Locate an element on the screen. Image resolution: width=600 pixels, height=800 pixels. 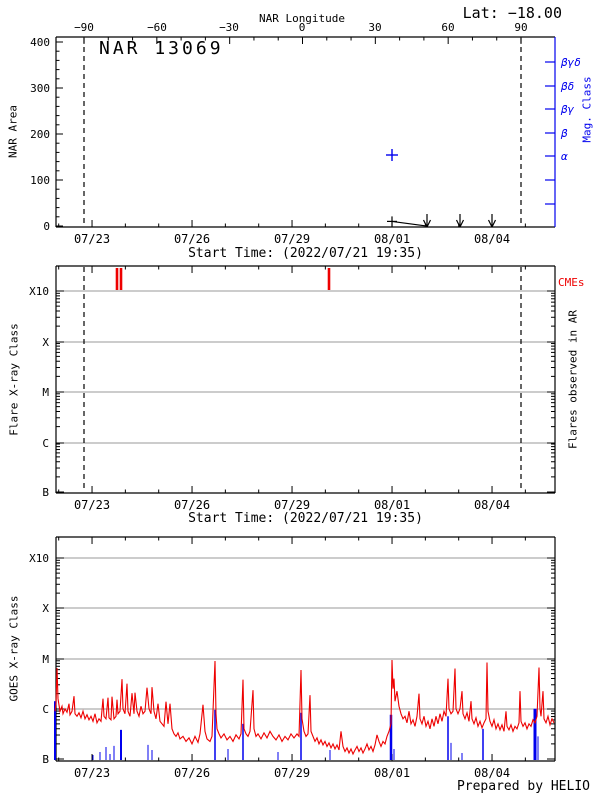
mag-class-label: β is located at coordinates (564, 133).